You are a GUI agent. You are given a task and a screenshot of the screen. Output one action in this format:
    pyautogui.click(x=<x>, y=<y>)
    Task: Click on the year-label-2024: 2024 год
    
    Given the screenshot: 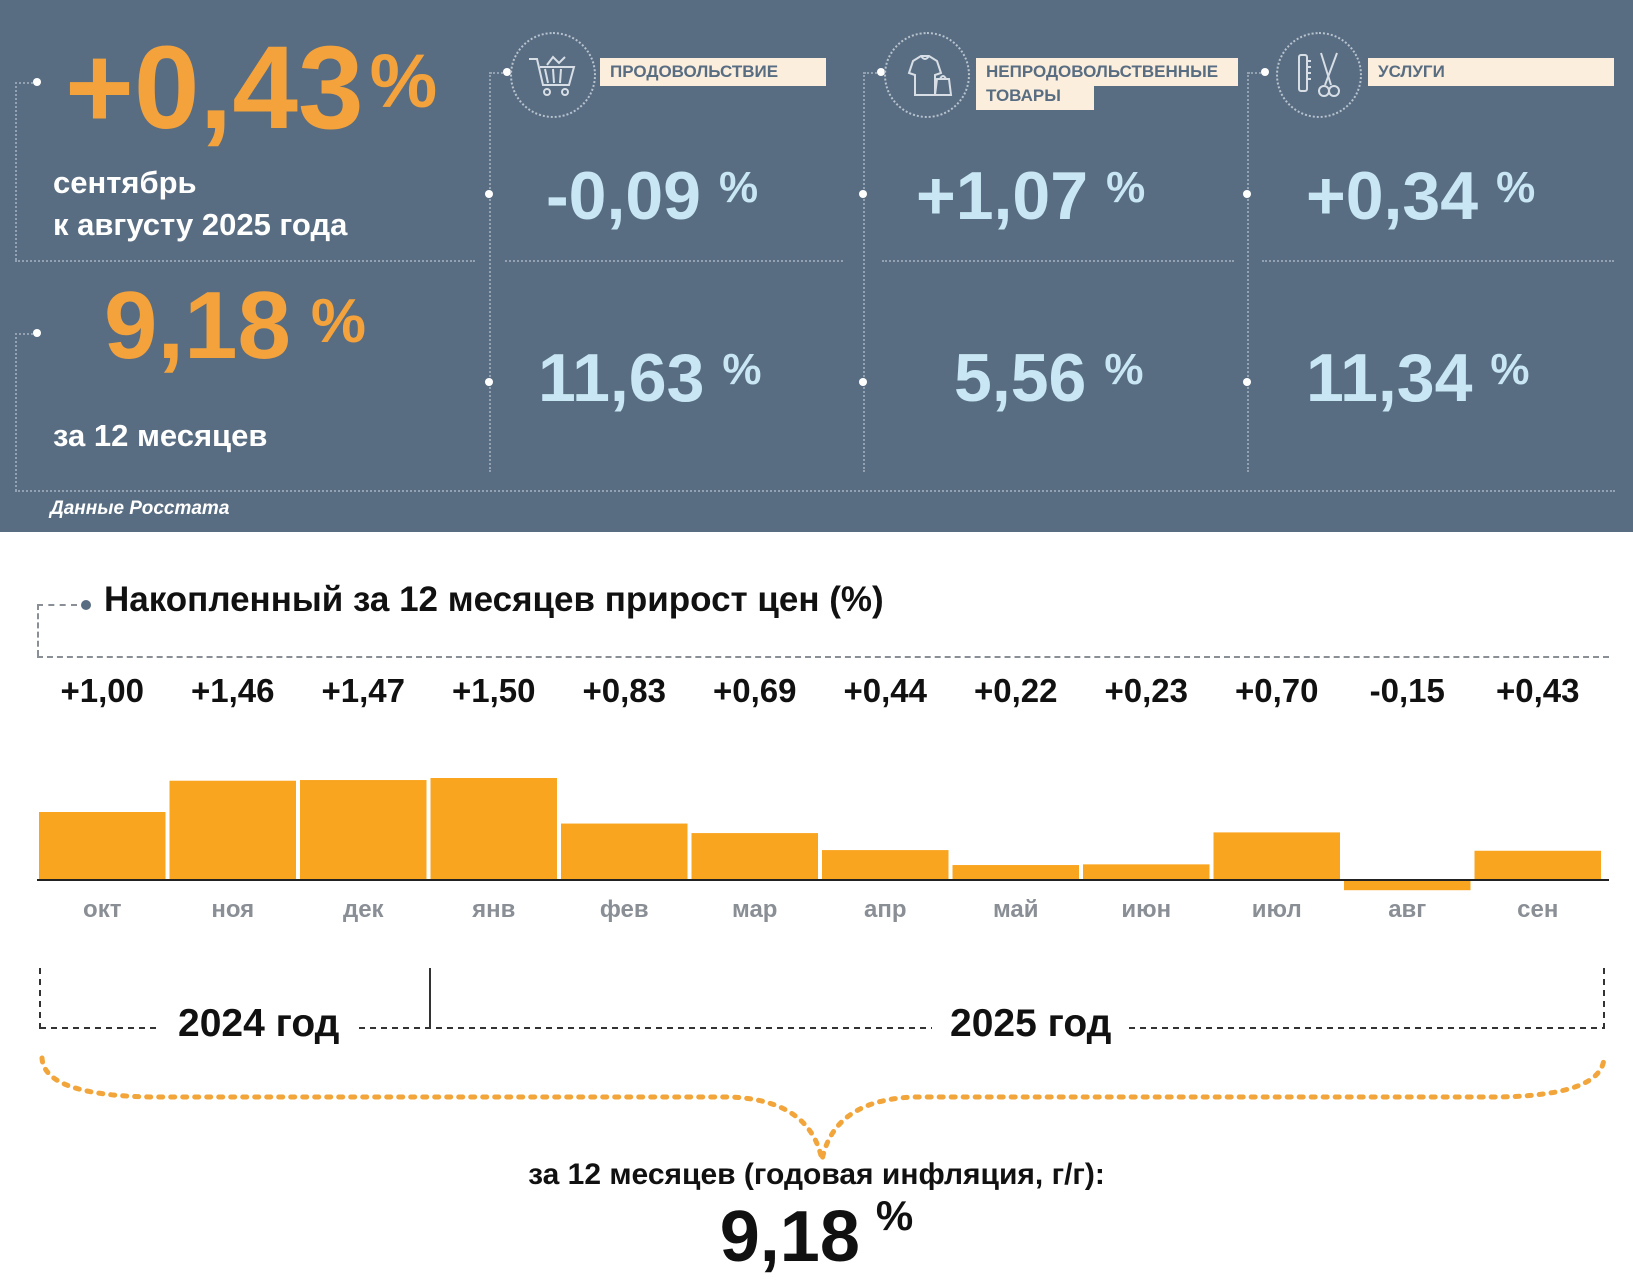 What is the action you would take?
    pyautogui.click(x=259, y=1024)
    